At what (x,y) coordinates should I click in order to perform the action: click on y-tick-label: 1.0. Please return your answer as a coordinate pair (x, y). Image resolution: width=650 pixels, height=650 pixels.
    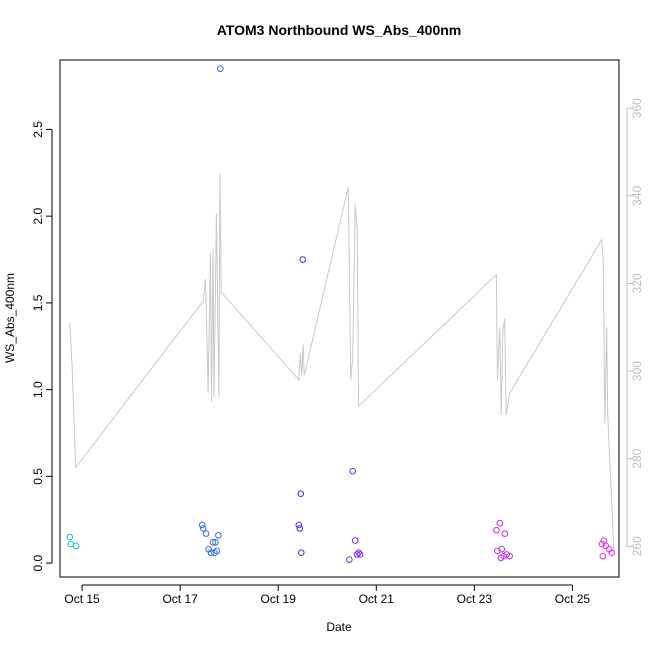
    Looking at the image, I should click on (38, 389).